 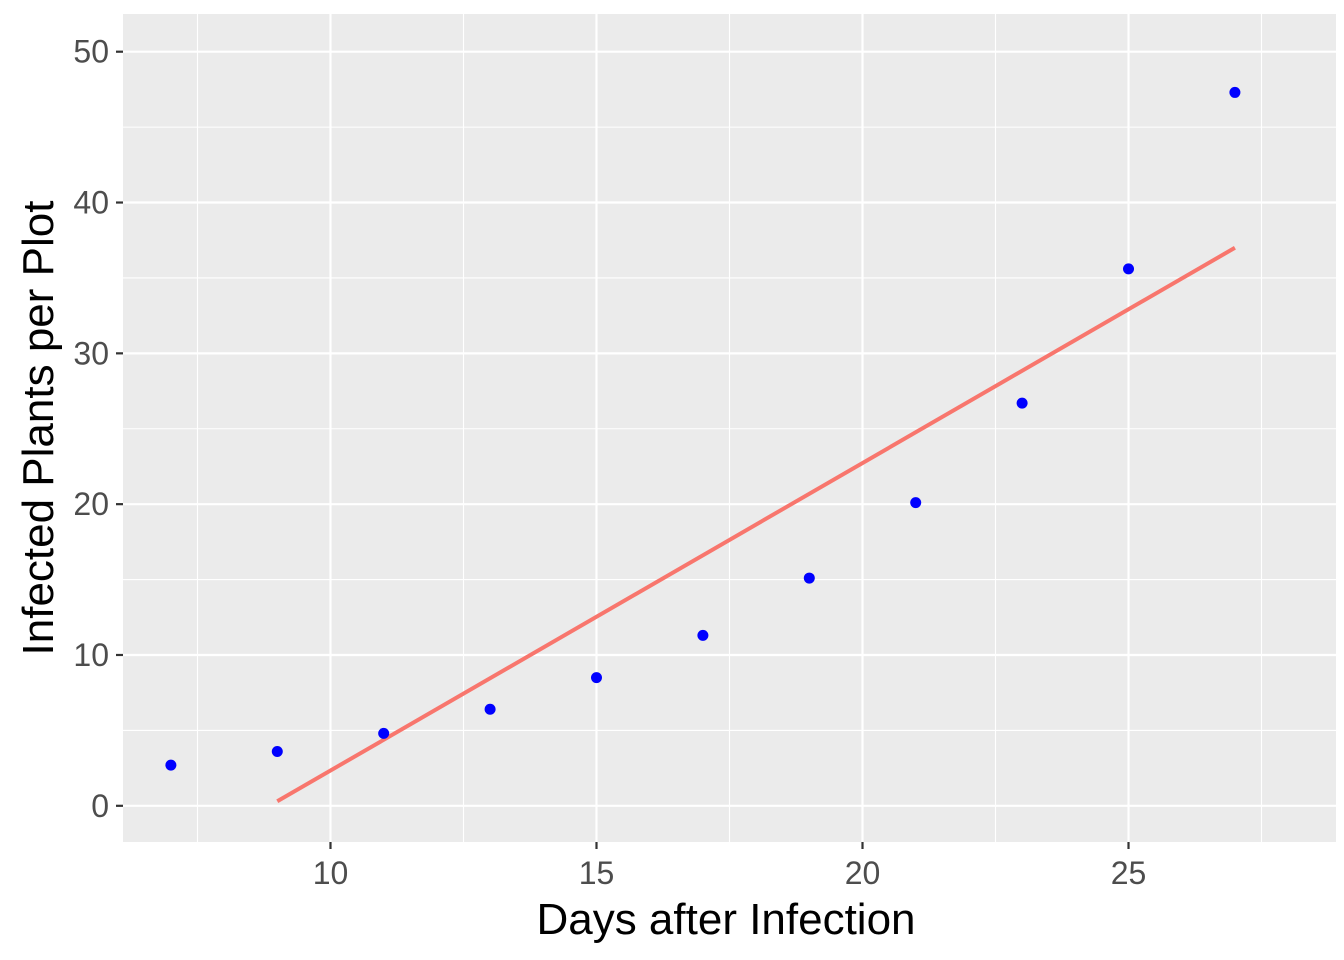 I want to click on y-tick-label: 50, so click(x=91, y=52).